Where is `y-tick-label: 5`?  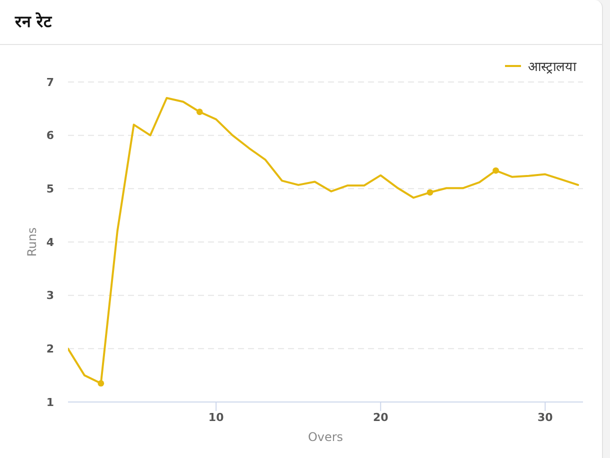 y-tick-label: 5 is located at coordinates (50, 189).